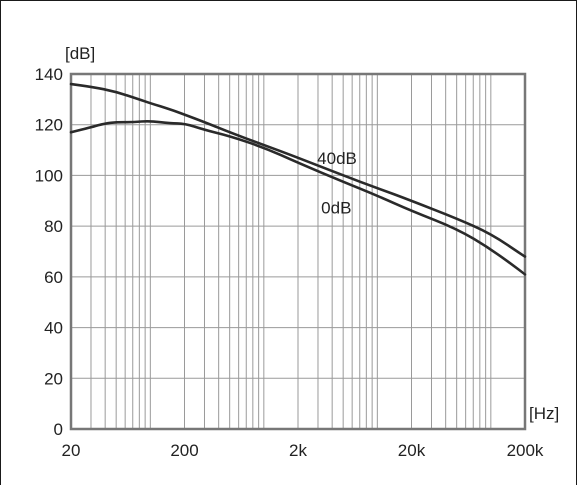 The height and width of the screenshot is (488, 579). I want to click on y-tick-labels: 0 20 40 60 80 100 120 140, so click(49, 252).